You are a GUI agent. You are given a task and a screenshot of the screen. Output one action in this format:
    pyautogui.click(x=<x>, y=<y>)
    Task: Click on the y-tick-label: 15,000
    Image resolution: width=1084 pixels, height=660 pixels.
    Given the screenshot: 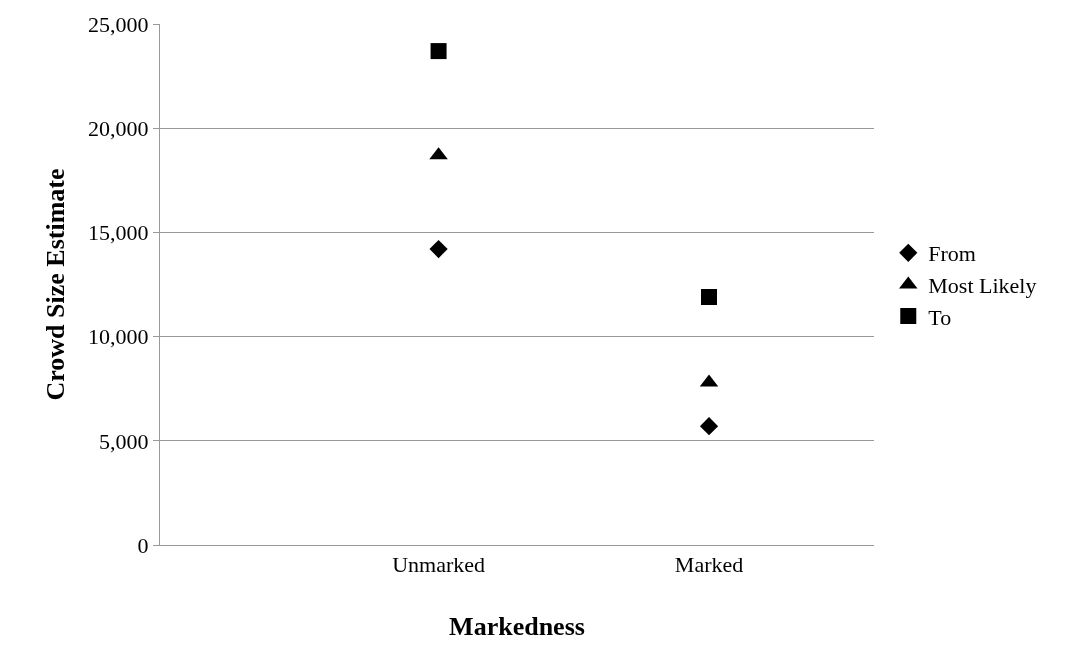 What is the action you would take?
    pyautogui.click(x=118, y=233)
    